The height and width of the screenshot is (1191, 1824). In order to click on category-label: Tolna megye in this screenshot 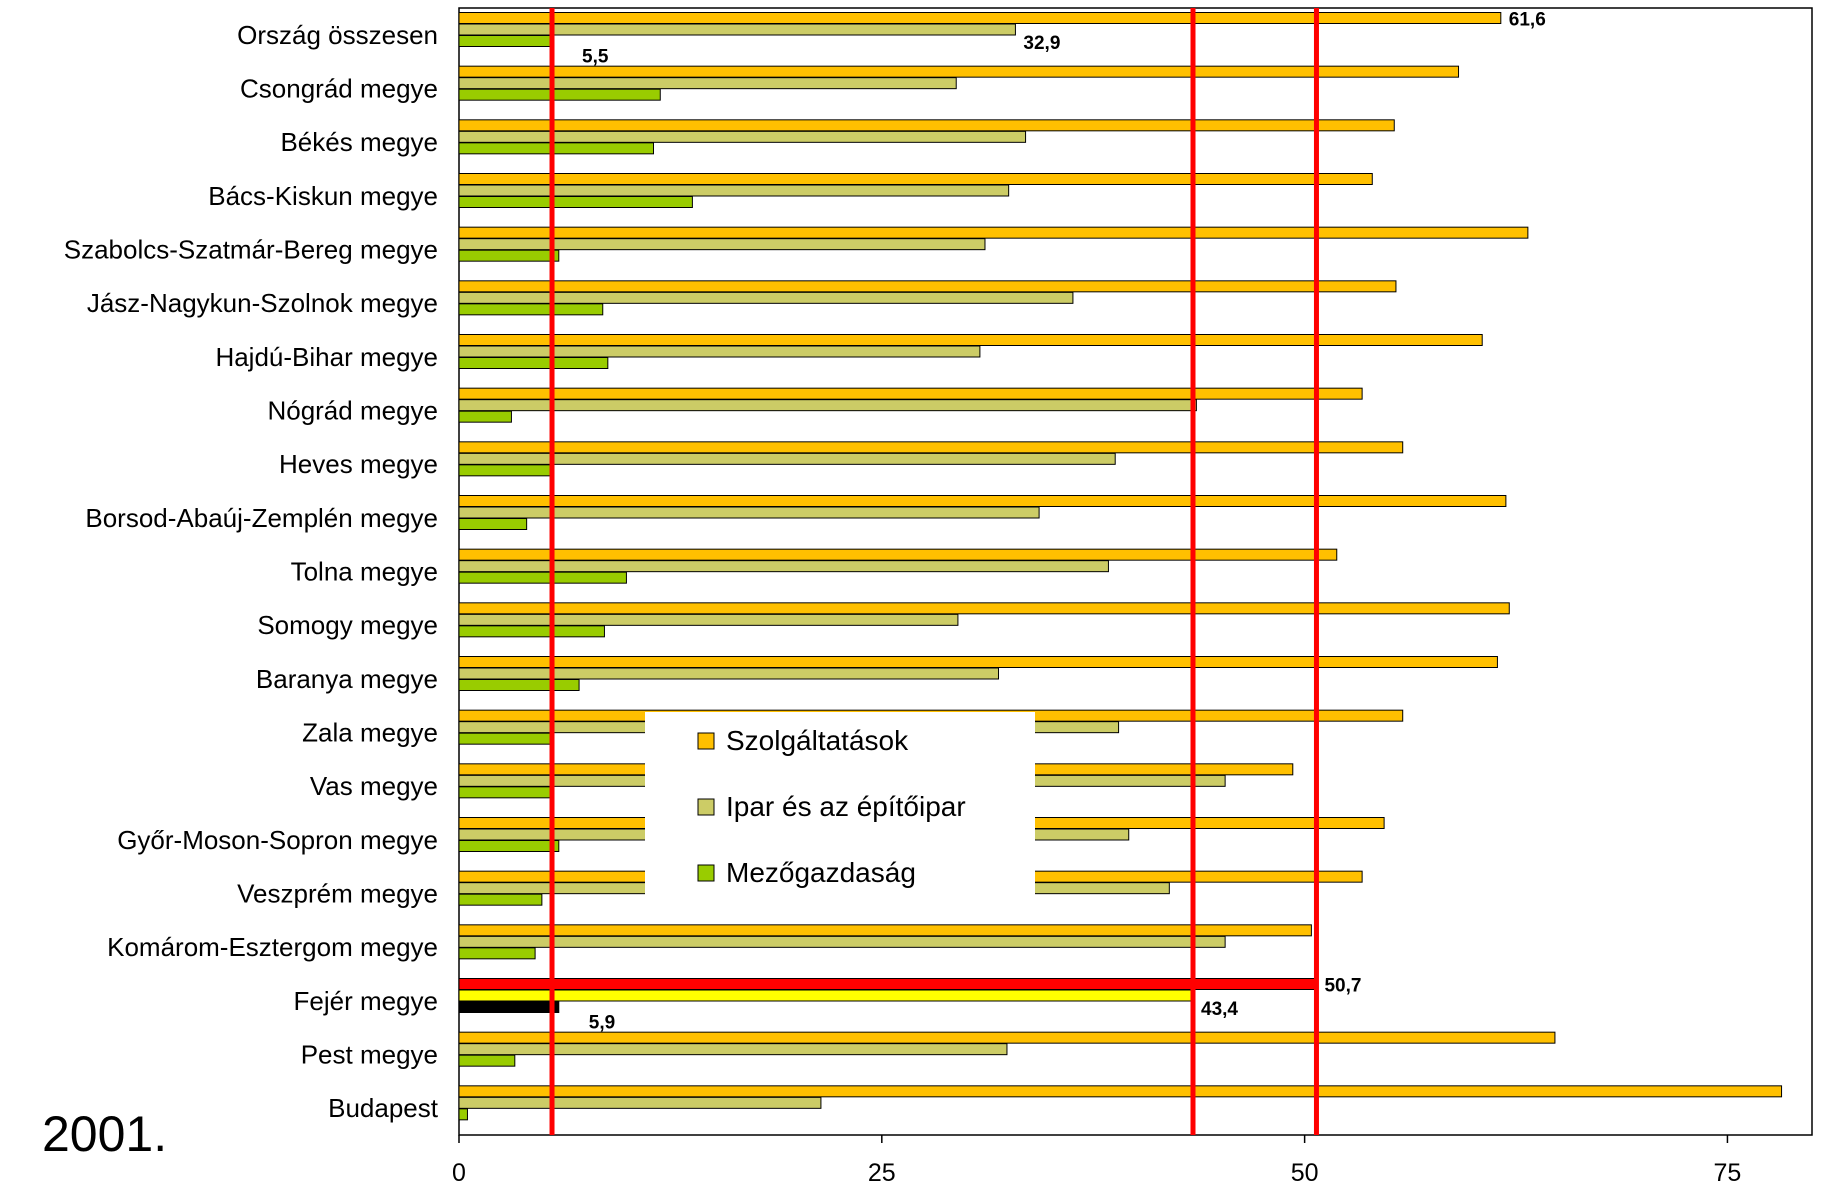, I will do `click(364, 572)`.